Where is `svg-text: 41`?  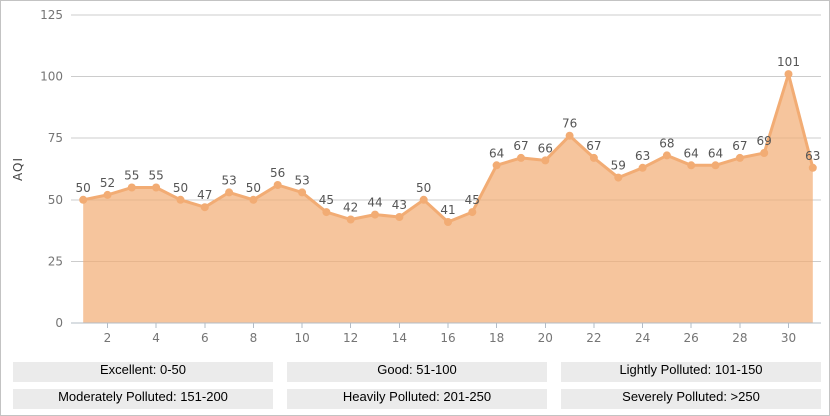 svg-text: 41 is located at coordinates (447, 210).